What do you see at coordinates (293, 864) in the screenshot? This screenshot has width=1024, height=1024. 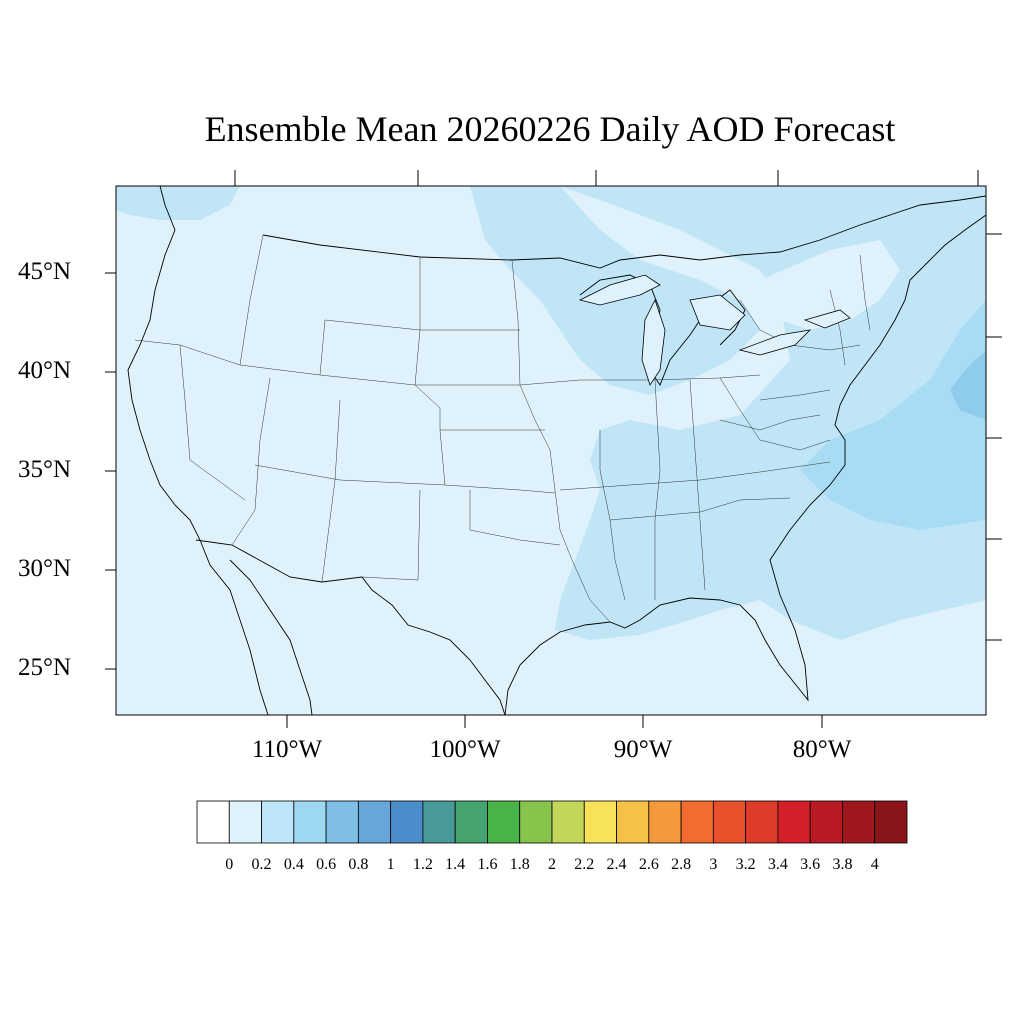 I see `colorbar-tick-label: 0.4` at bounding box center [293, 864].